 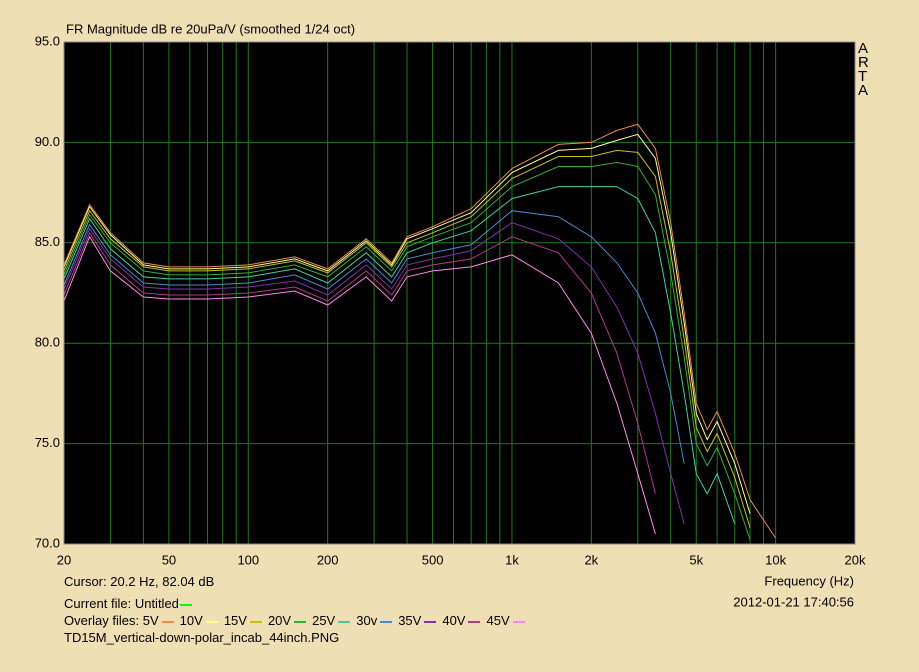 I want to click on x-tick-label: 500, so click(x=433, y=559).